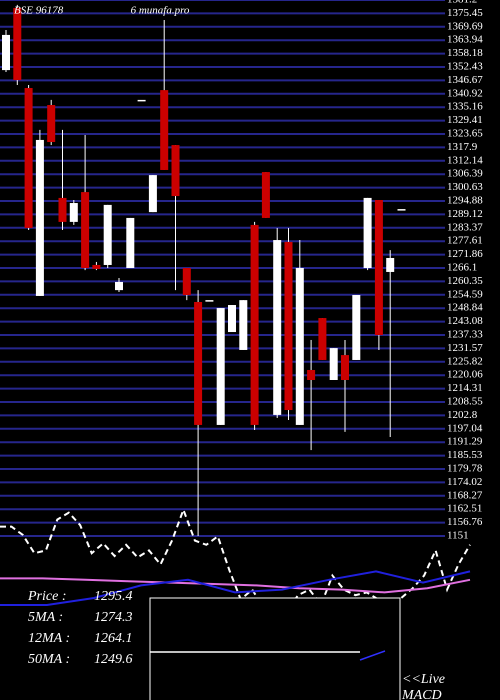 The height and width of the screenshot is (700, 500). Describe the element at coordinates (46, 596) in the screenshot. I see `stat-label: Price :` at that location.